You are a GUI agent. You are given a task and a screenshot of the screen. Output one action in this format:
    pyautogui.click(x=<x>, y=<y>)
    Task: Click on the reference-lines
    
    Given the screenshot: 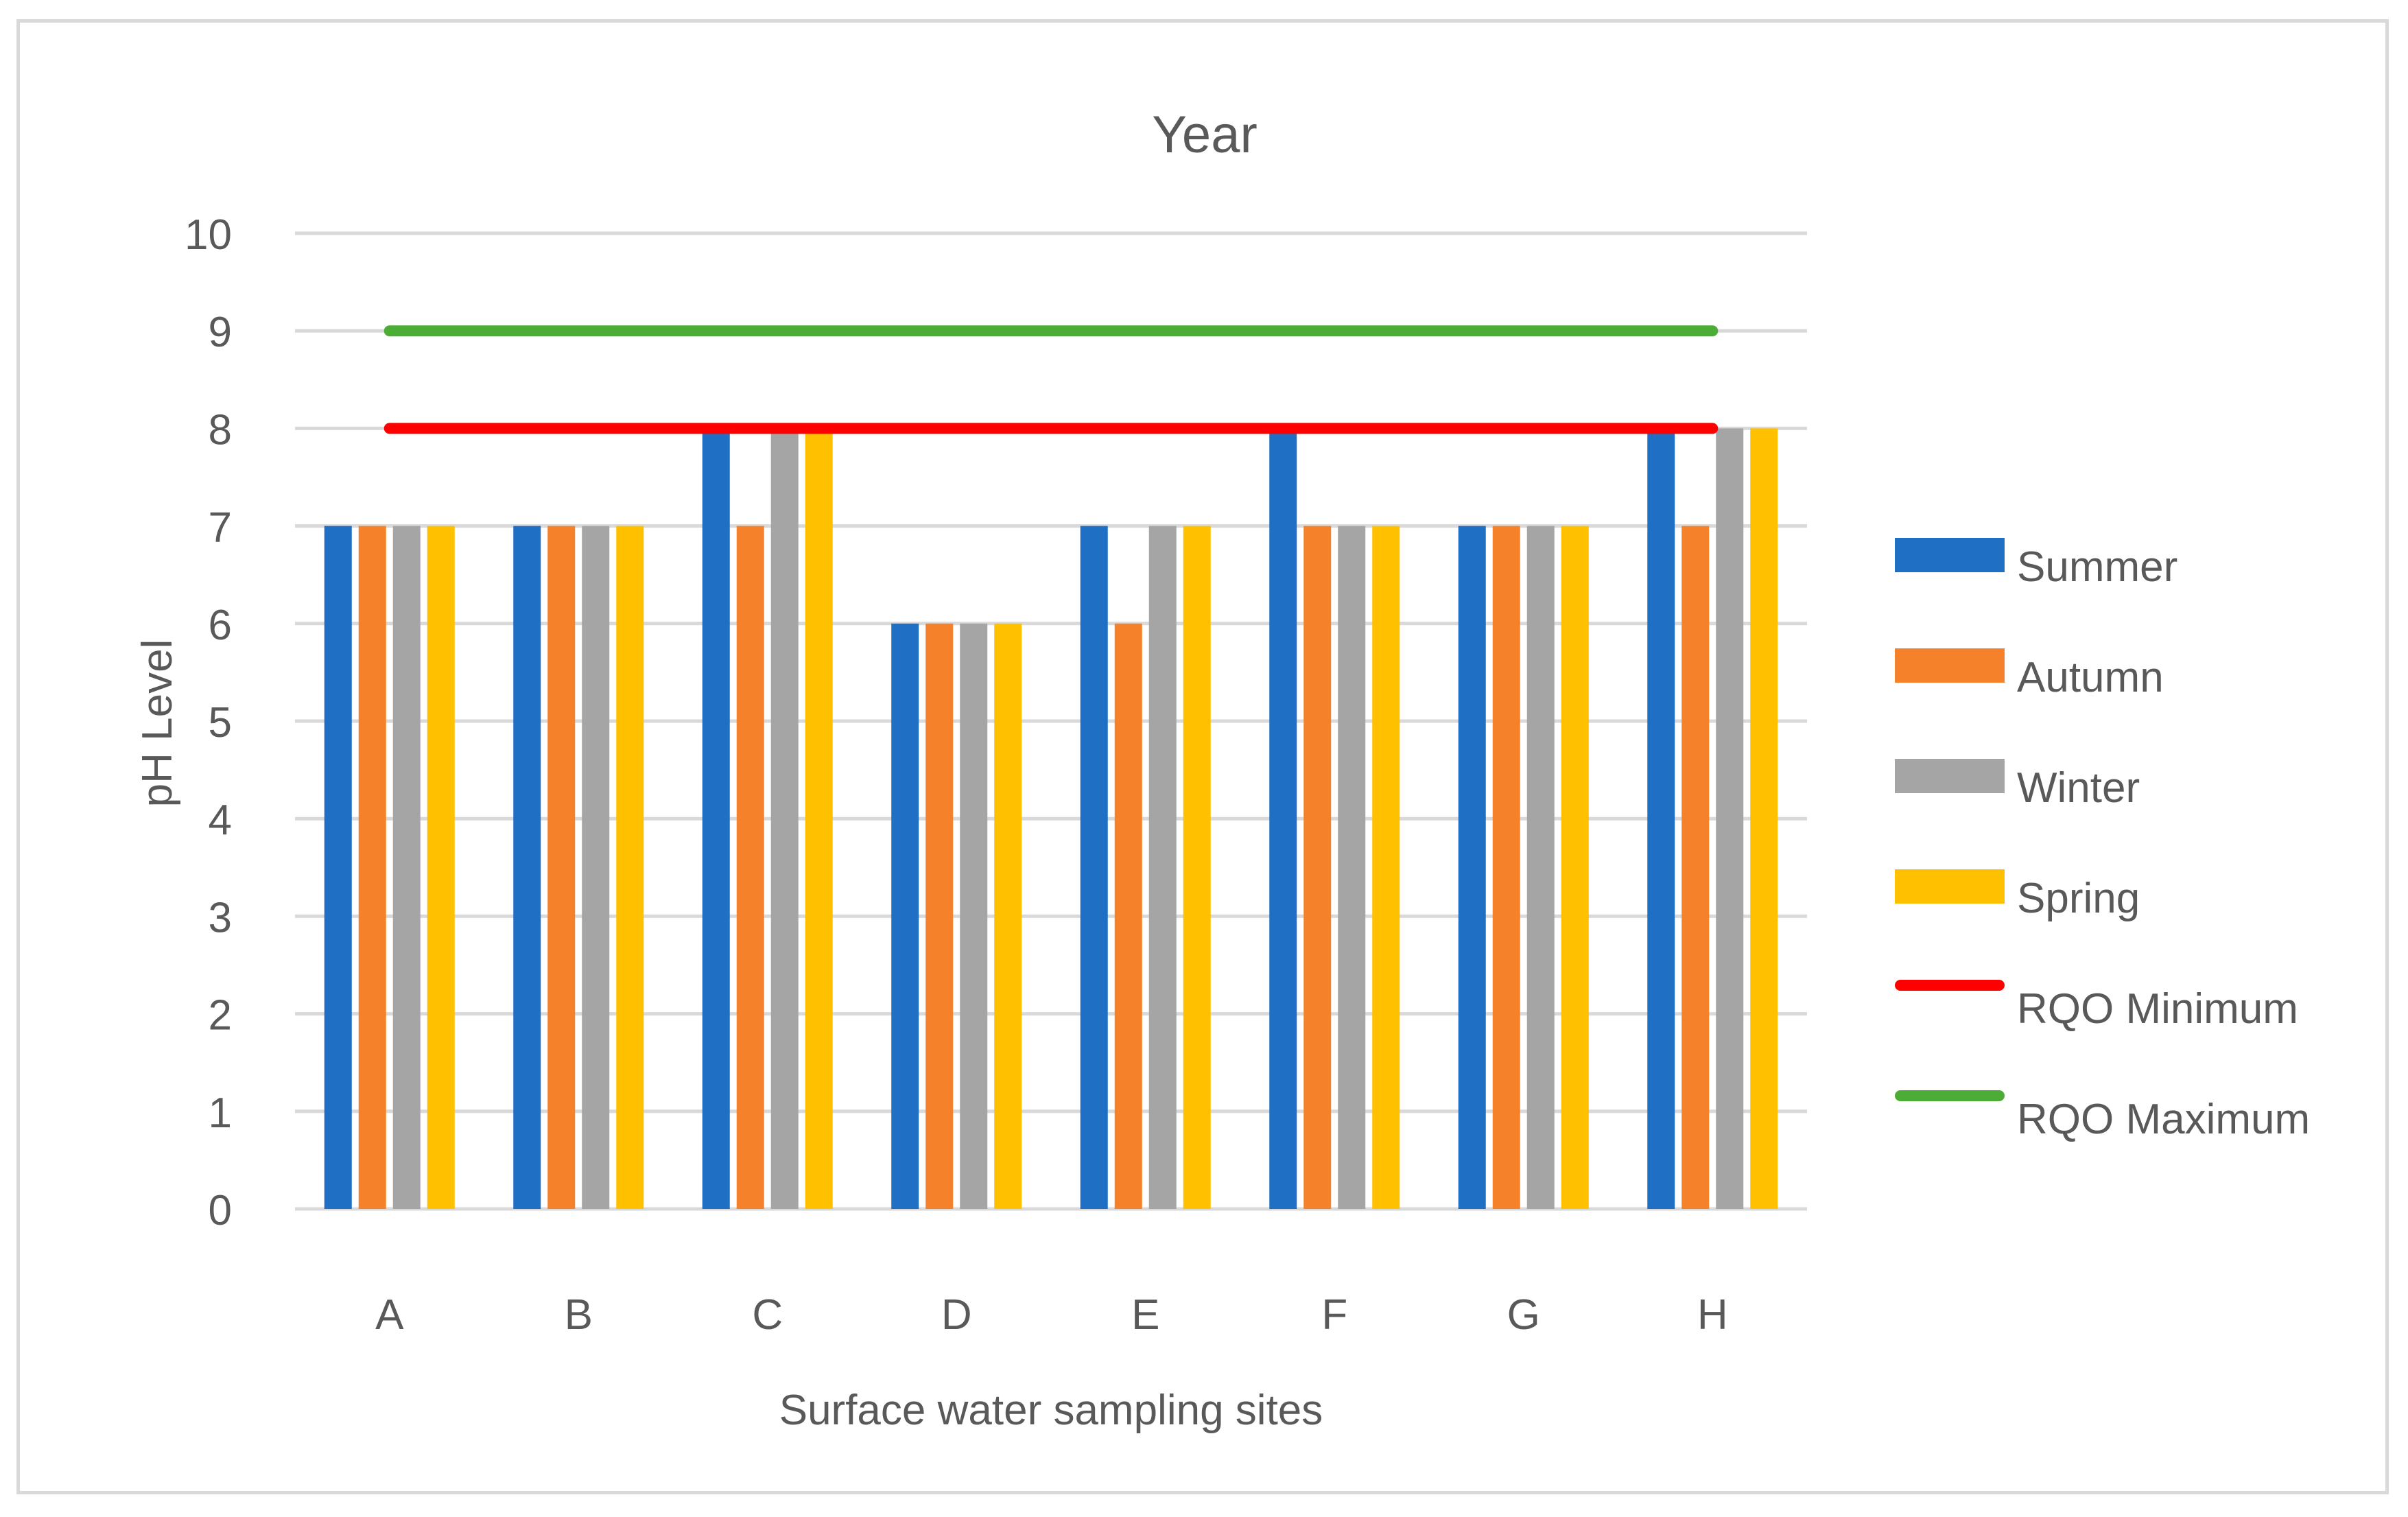 What is the action you would take?
    pyautogui.click(x=1051, y=379)
    